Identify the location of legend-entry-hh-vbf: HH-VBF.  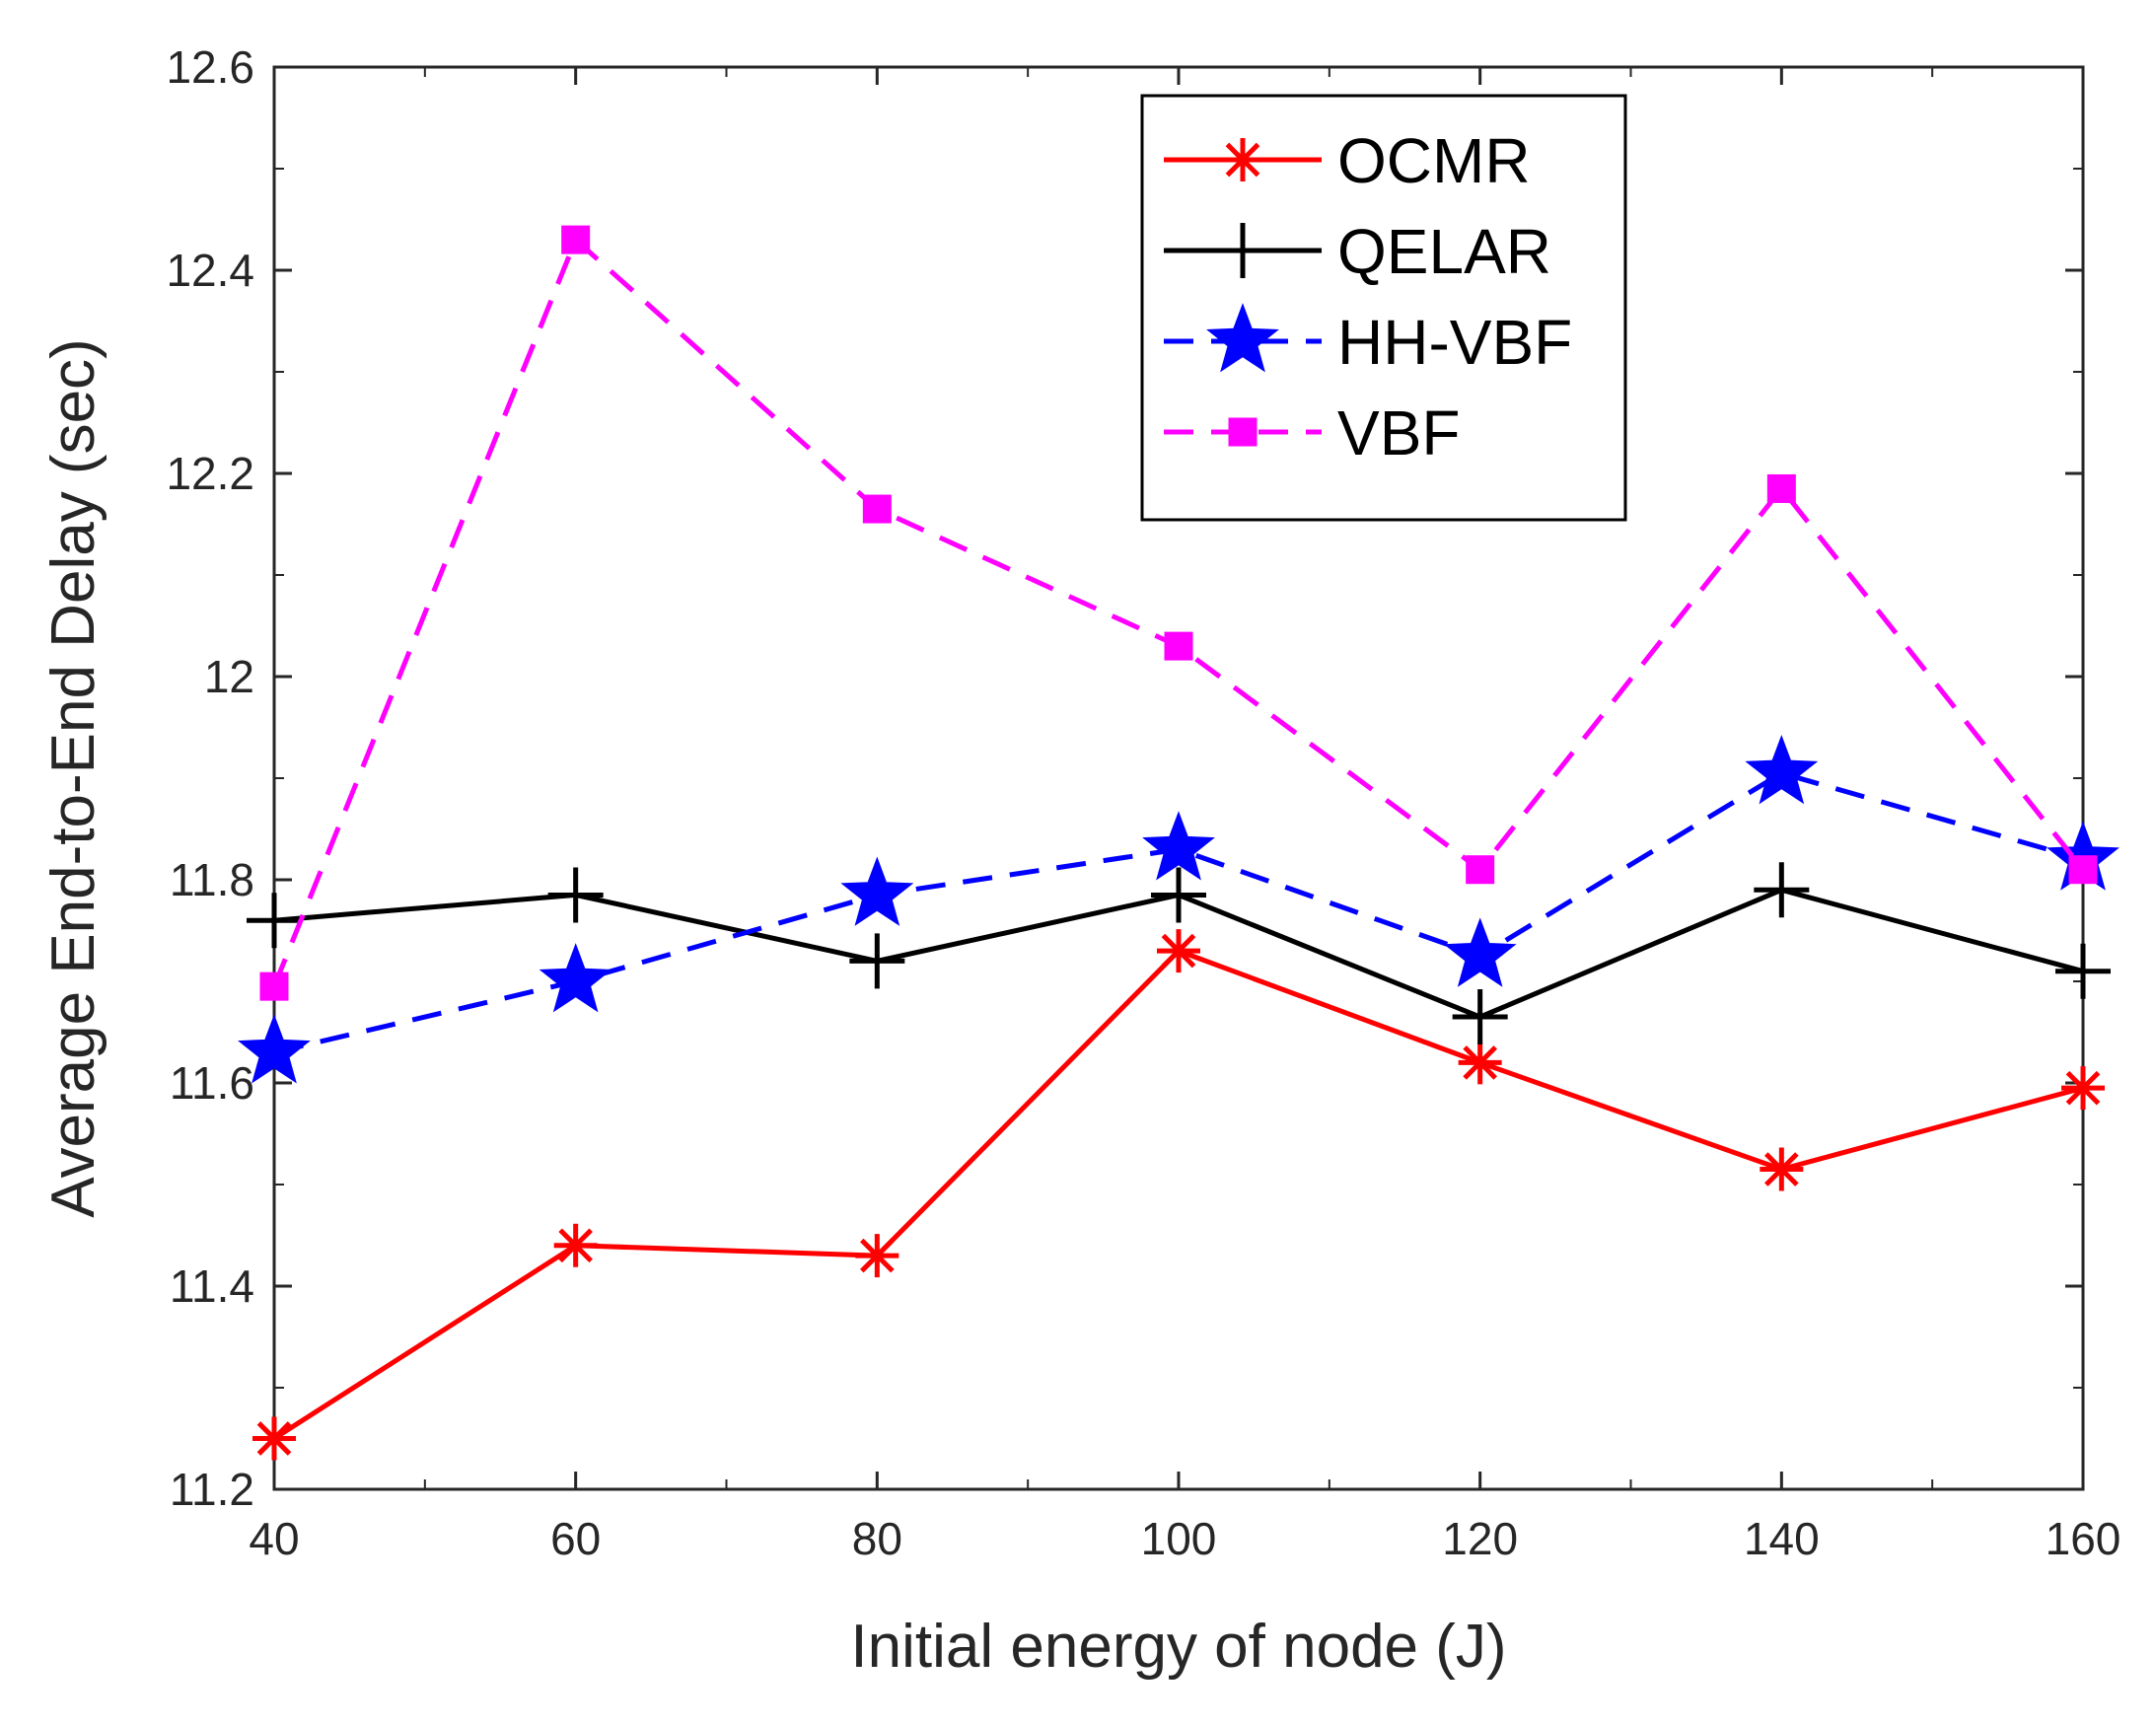
(1368, 340).